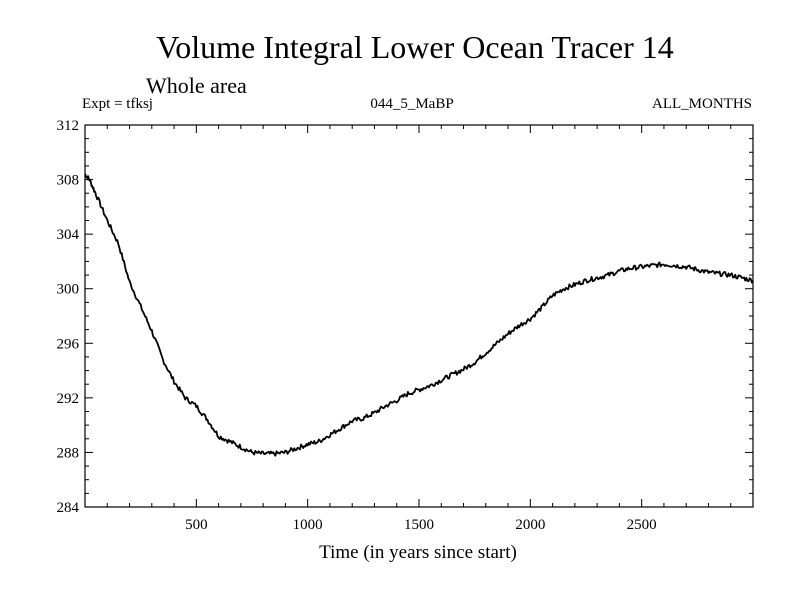 The image size is (800, 600). I want to click on chart-subtitle: Whole area, so click(196, 85).